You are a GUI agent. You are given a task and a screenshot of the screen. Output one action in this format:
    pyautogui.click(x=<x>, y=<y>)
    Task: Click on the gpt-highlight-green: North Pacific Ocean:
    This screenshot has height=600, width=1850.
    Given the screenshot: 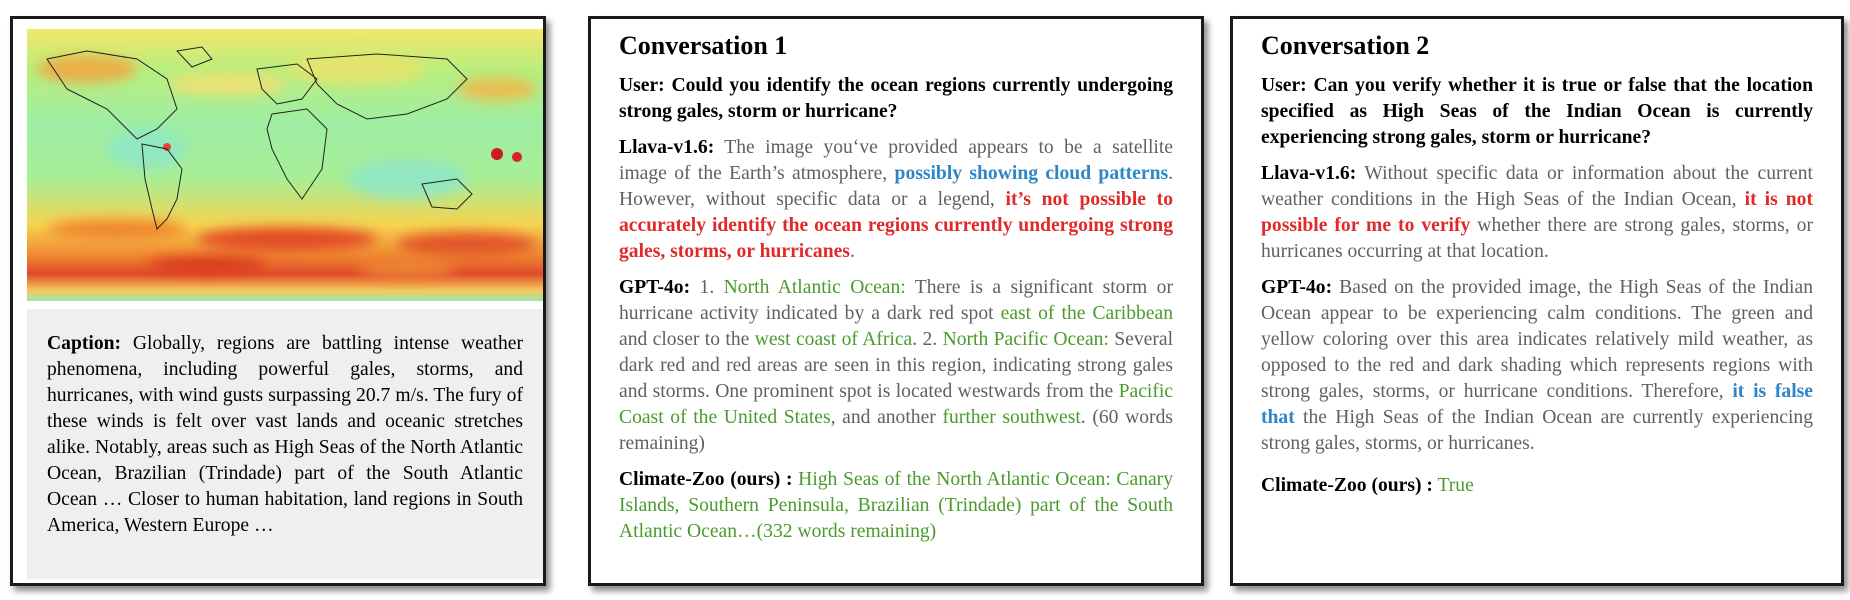 What is the action you would take?
    pyautogui.click(x=1025, y=339)
    